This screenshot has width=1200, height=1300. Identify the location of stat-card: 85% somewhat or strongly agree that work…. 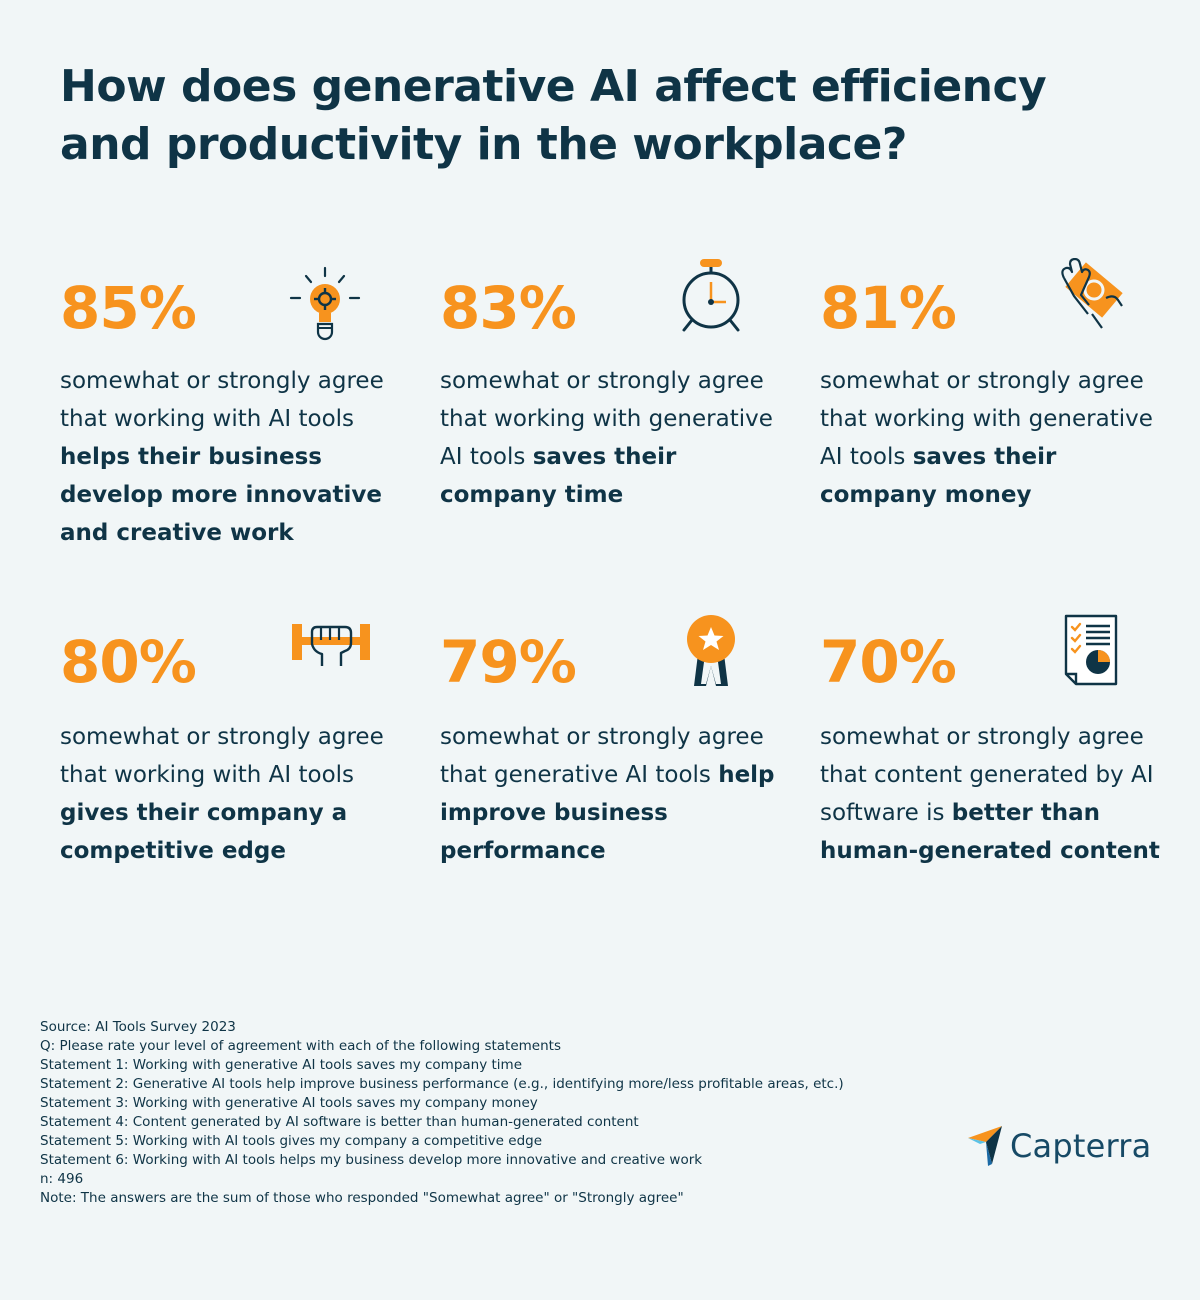
(230, 414).